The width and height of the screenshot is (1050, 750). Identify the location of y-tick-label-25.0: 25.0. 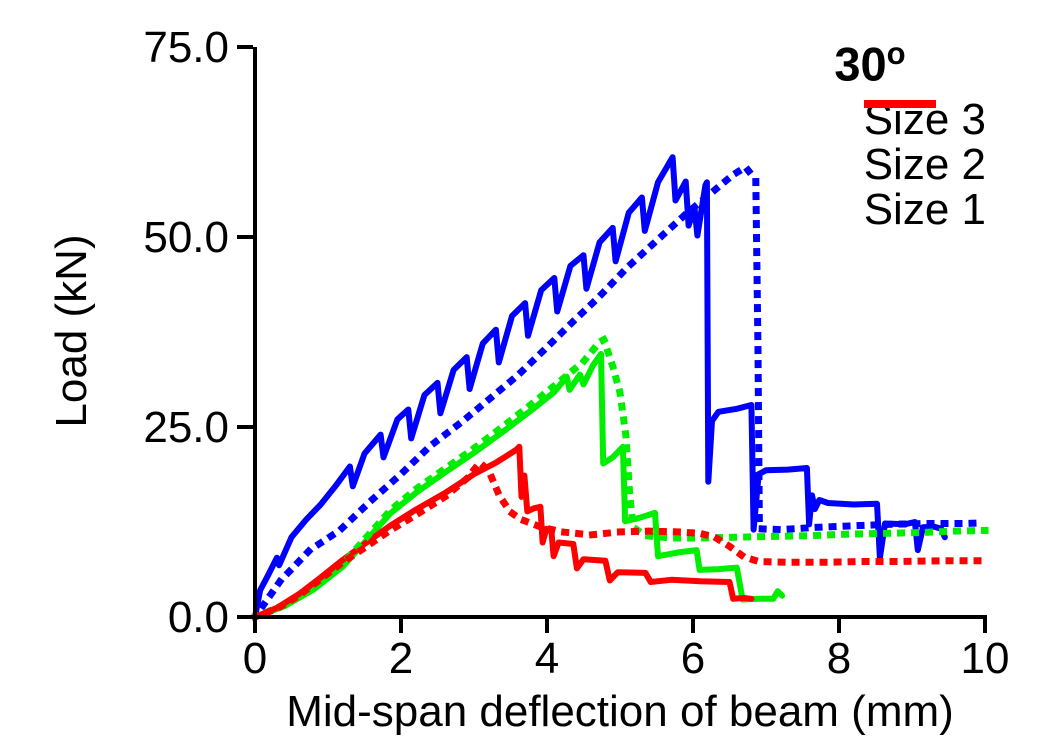
(186, 427).